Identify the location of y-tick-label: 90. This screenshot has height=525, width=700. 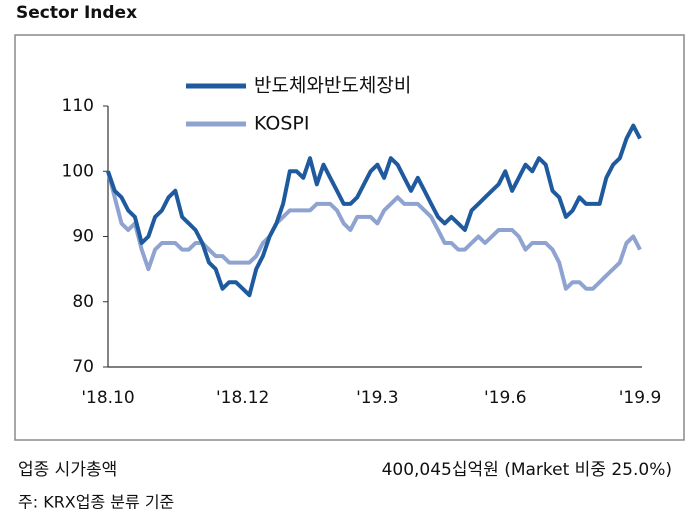
(83, 237).